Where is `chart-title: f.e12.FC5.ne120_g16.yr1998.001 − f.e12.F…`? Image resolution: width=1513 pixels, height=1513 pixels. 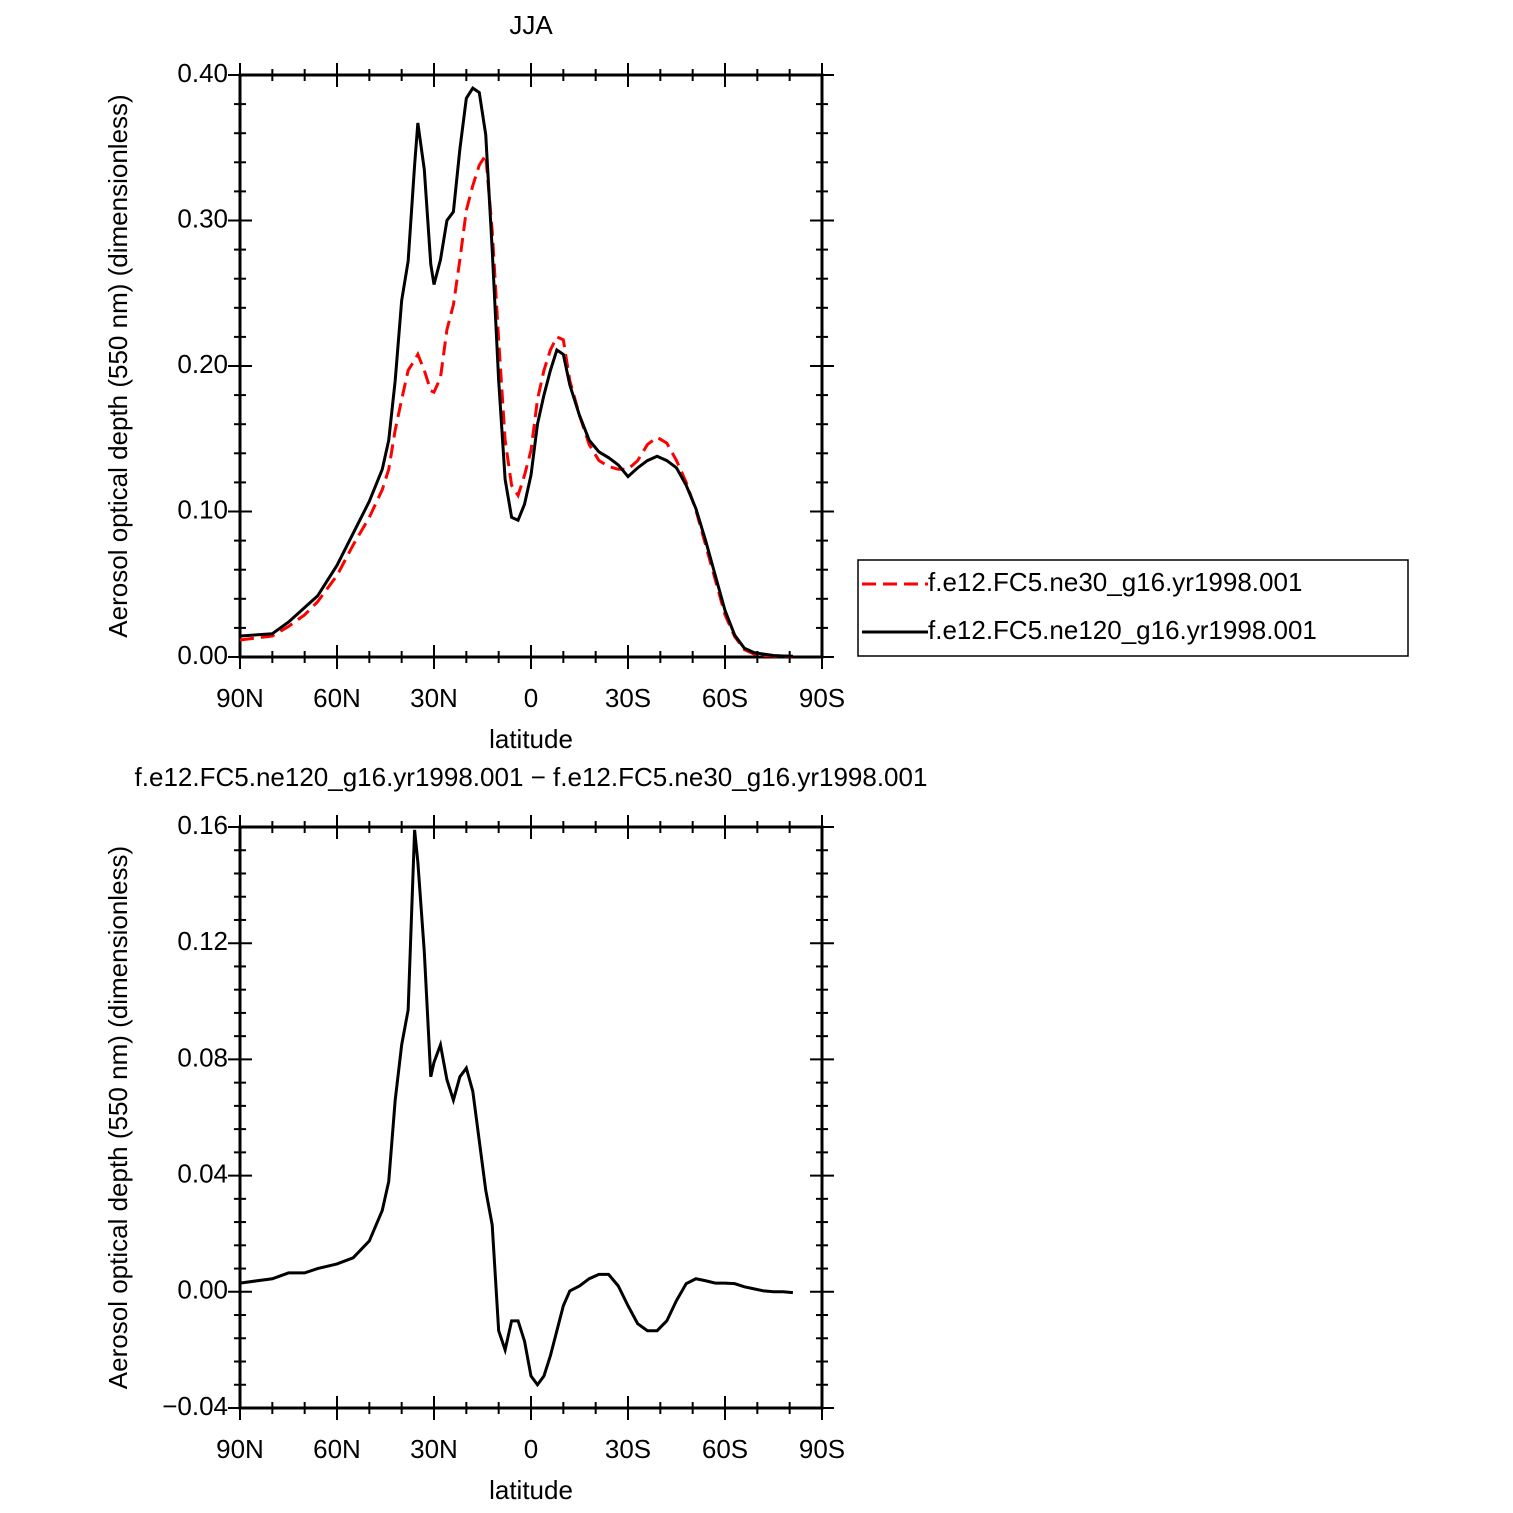 chart-title: f.e12.FC5.ne120_g16.yr1998.001 − f.e12.F… is located at coordinates (531, 777).